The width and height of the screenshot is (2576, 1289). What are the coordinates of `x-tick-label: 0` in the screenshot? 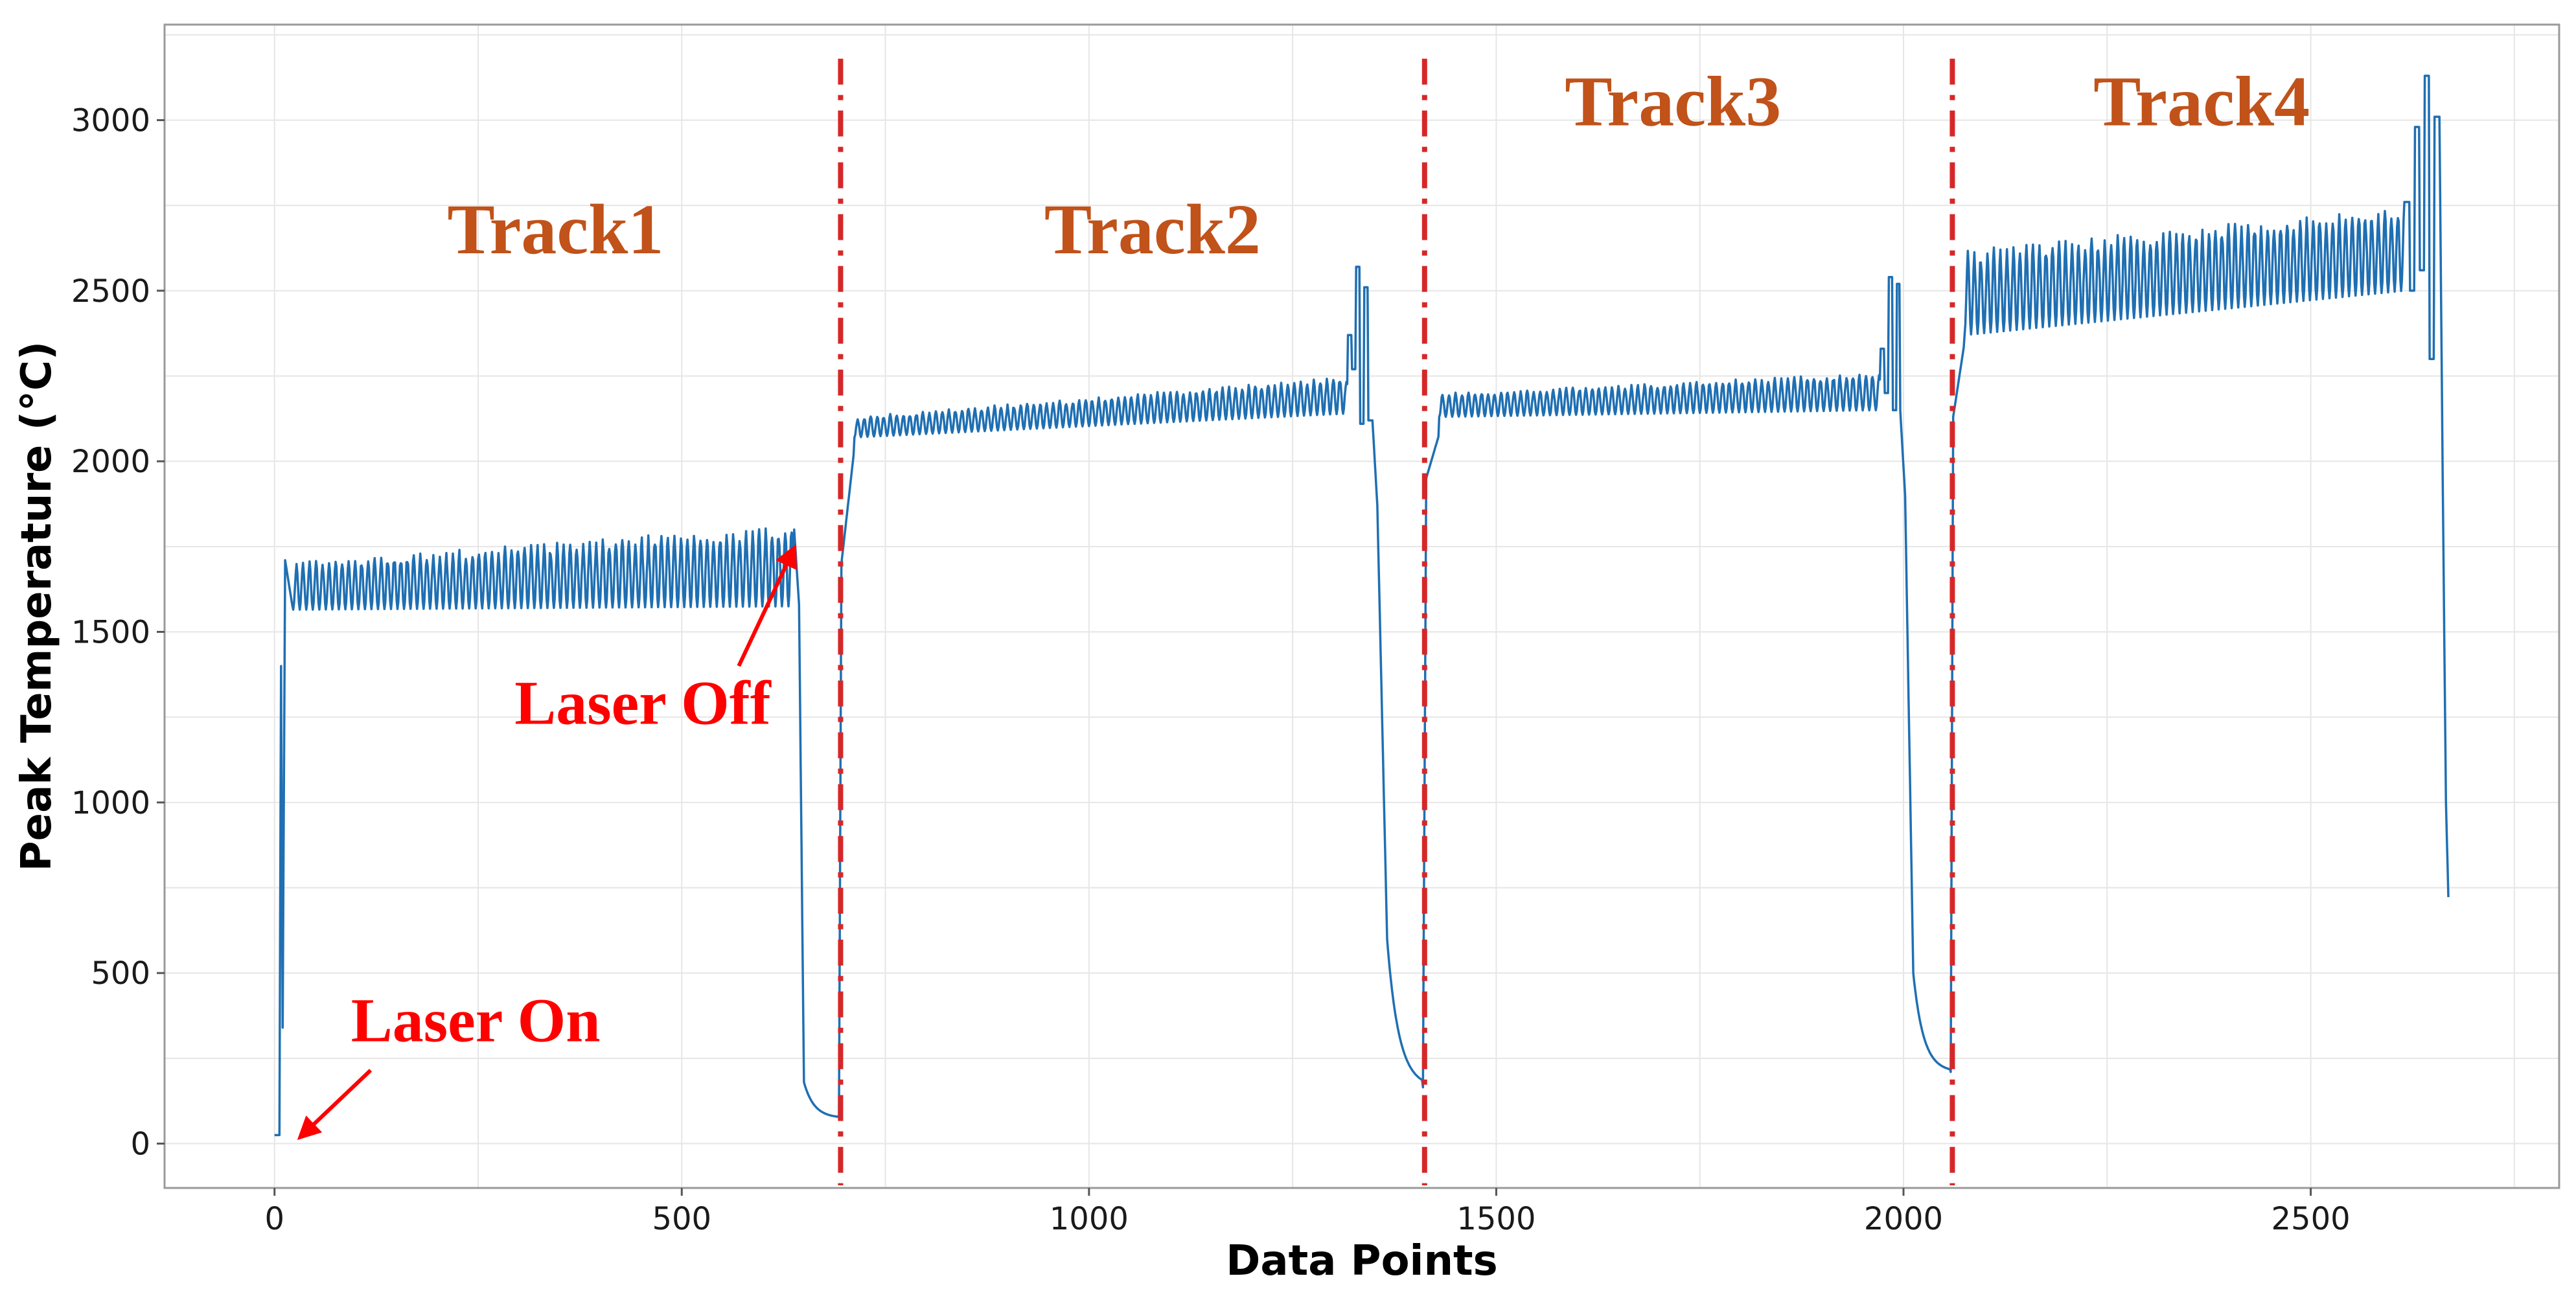 It's located at (274, 1219).